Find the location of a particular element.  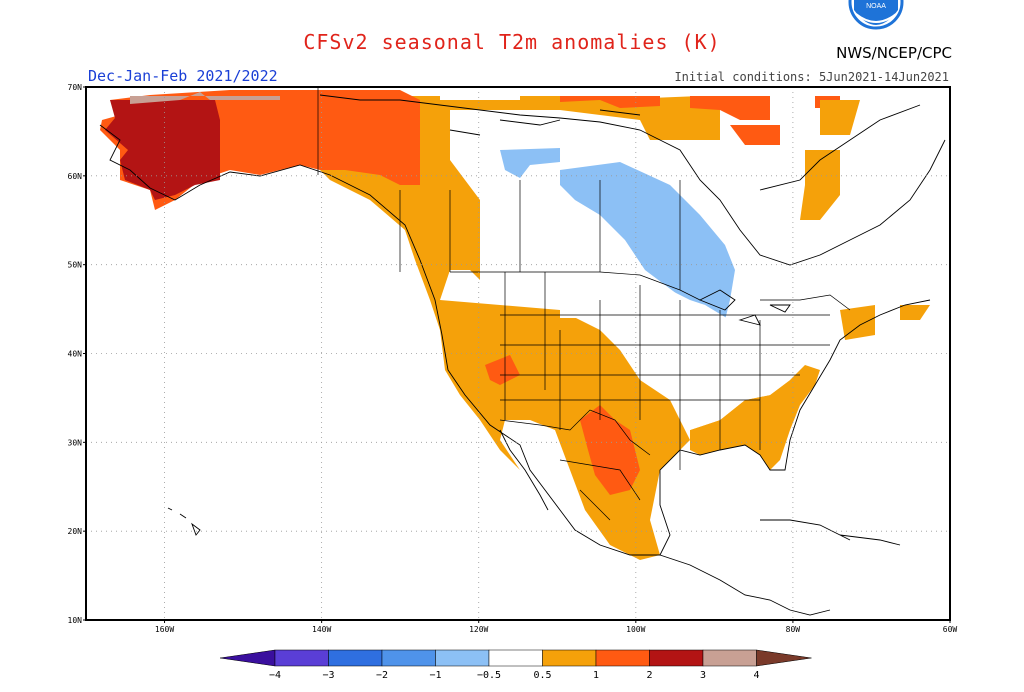

coastline-baja is located at coordinates (524, 470).